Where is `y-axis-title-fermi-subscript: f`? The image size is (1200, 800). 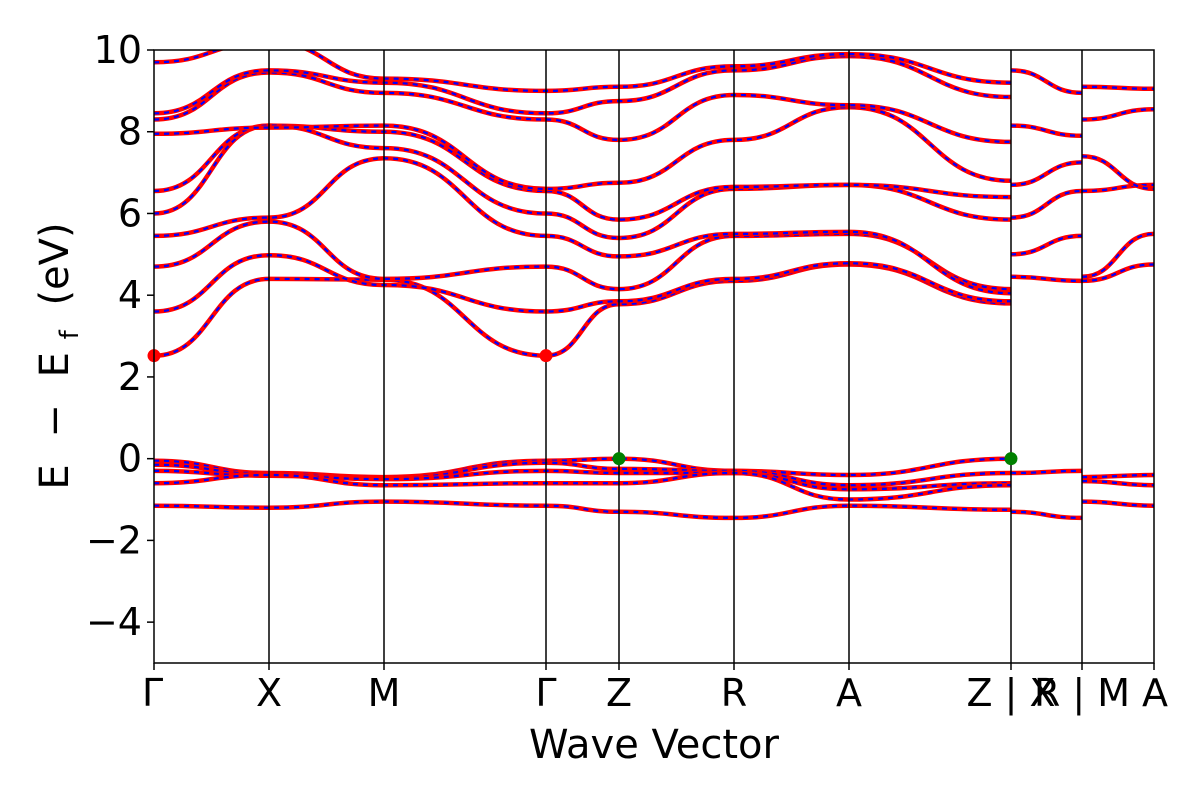 y-axis-title-fermi-subscript: f is located at coordinates (70, 334).